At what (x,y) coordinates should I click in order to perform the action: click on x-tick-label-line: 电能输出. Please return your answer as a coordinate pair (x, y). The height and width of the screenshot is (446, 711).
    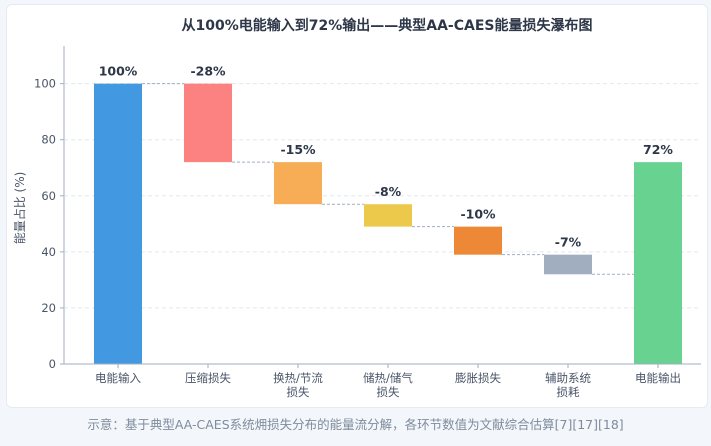
    Looking at the image, I should click on (658, 378).